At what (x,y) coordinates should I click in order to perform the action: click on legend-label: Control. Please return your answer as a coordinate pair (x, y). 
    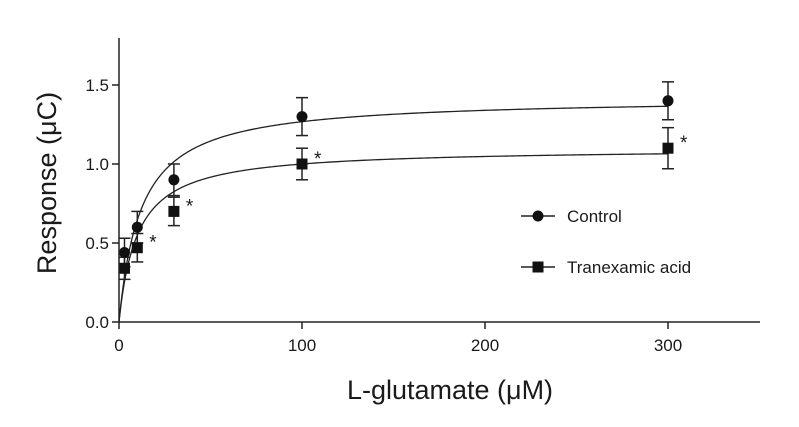
    Looking at the image, I should click on (594, 216).